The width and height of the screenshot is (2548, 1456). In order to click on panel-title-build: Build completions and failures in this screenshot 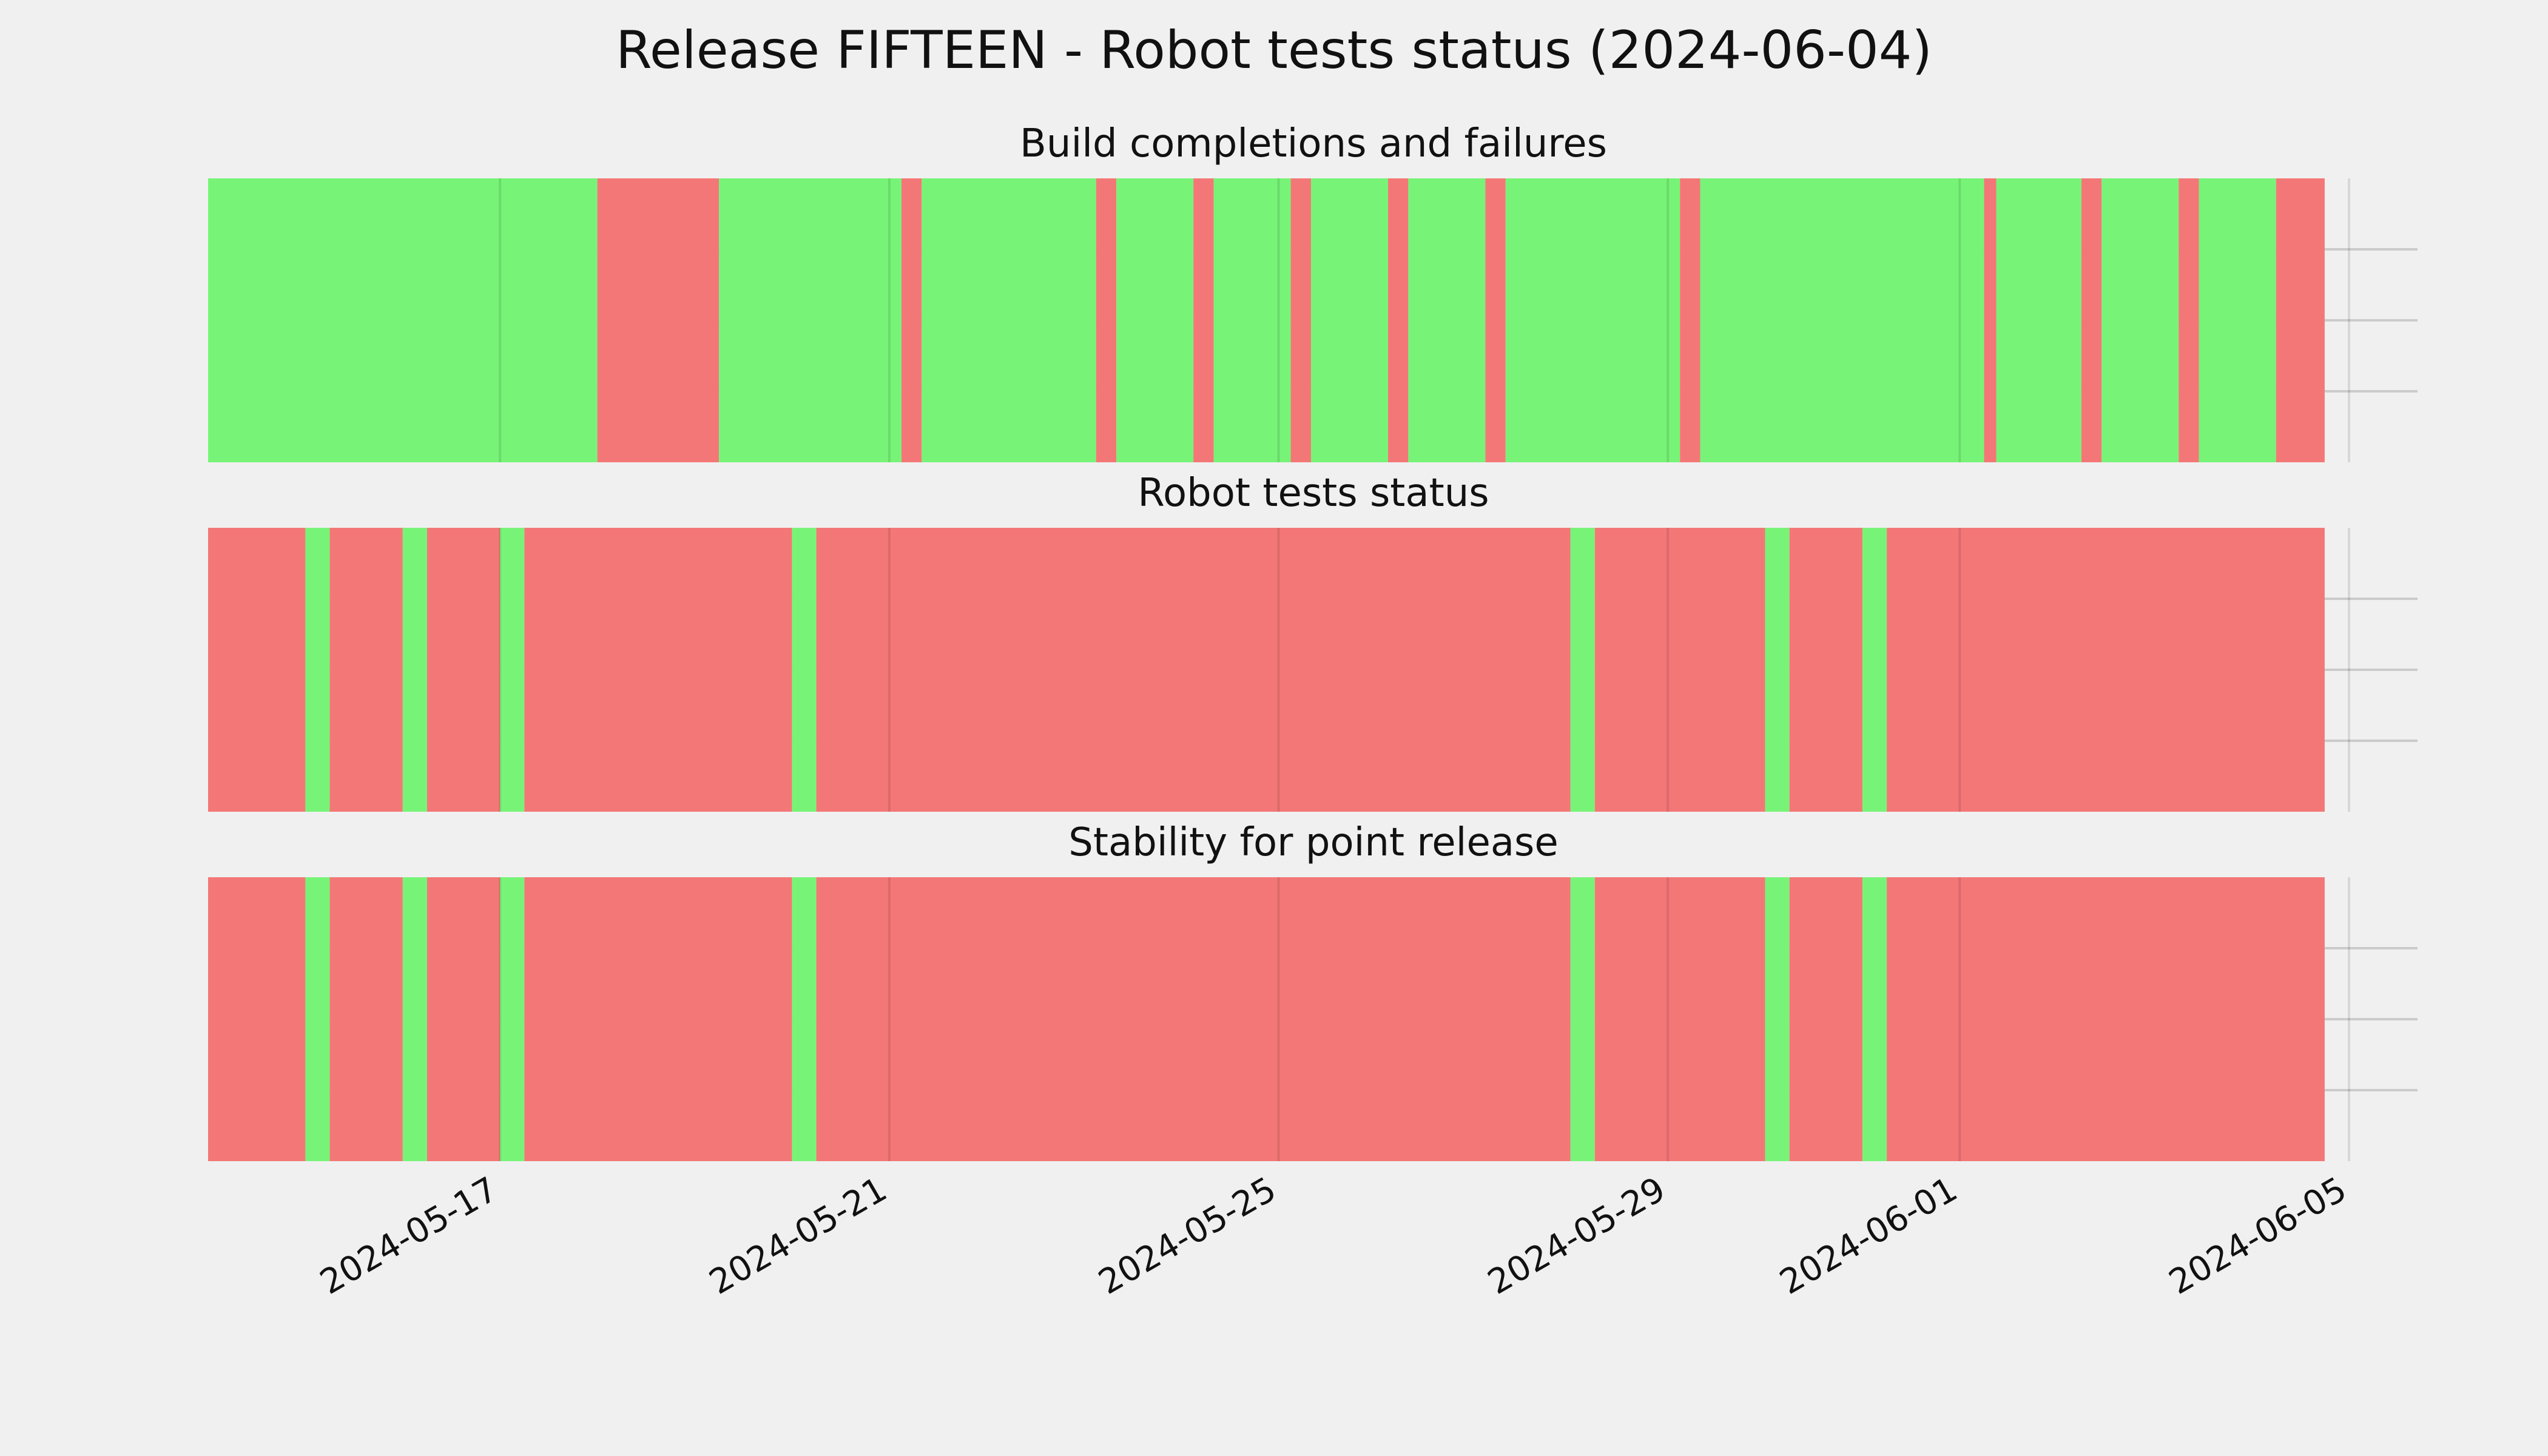, I will do `click(1313, 143)`.